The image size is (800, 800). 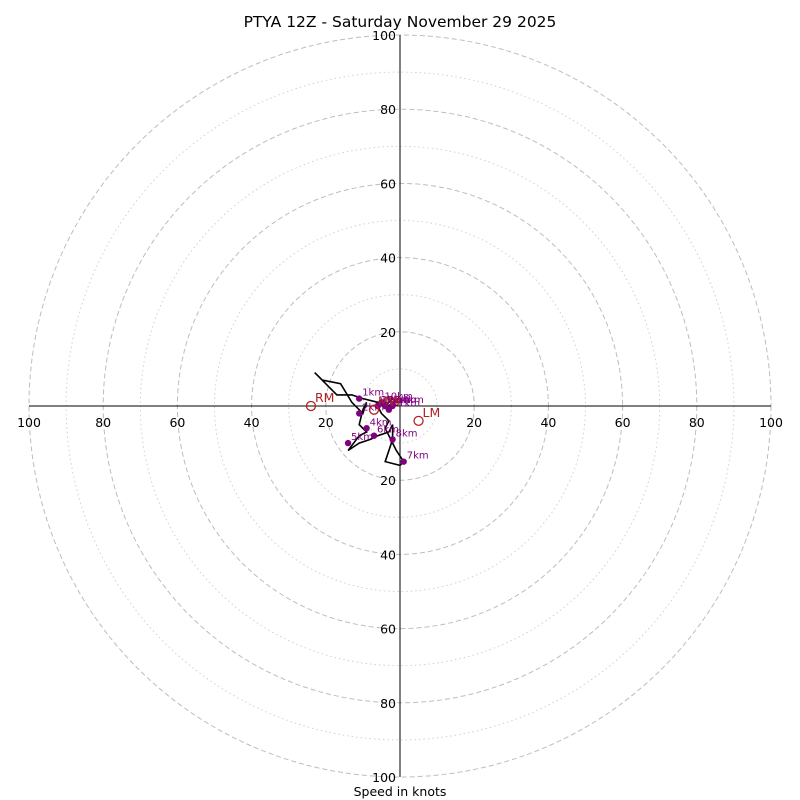 What do you see at coordinates (474, 422) in the screenshot?
I see `tick-right-20: 20` at bounding box center [474, 422].